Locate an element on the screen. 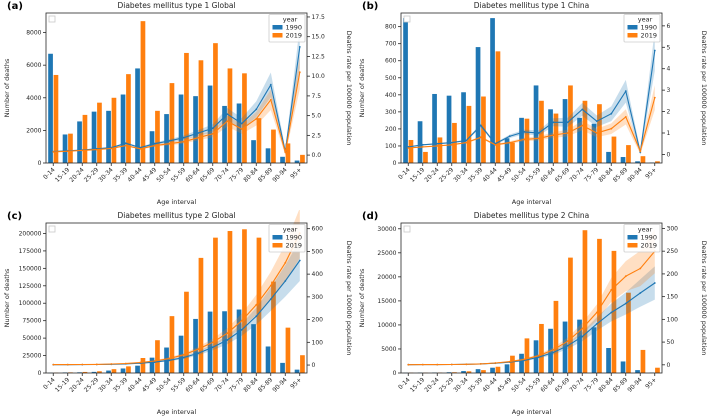  right-tick-label: 600 is located at coordinates (318, 229).